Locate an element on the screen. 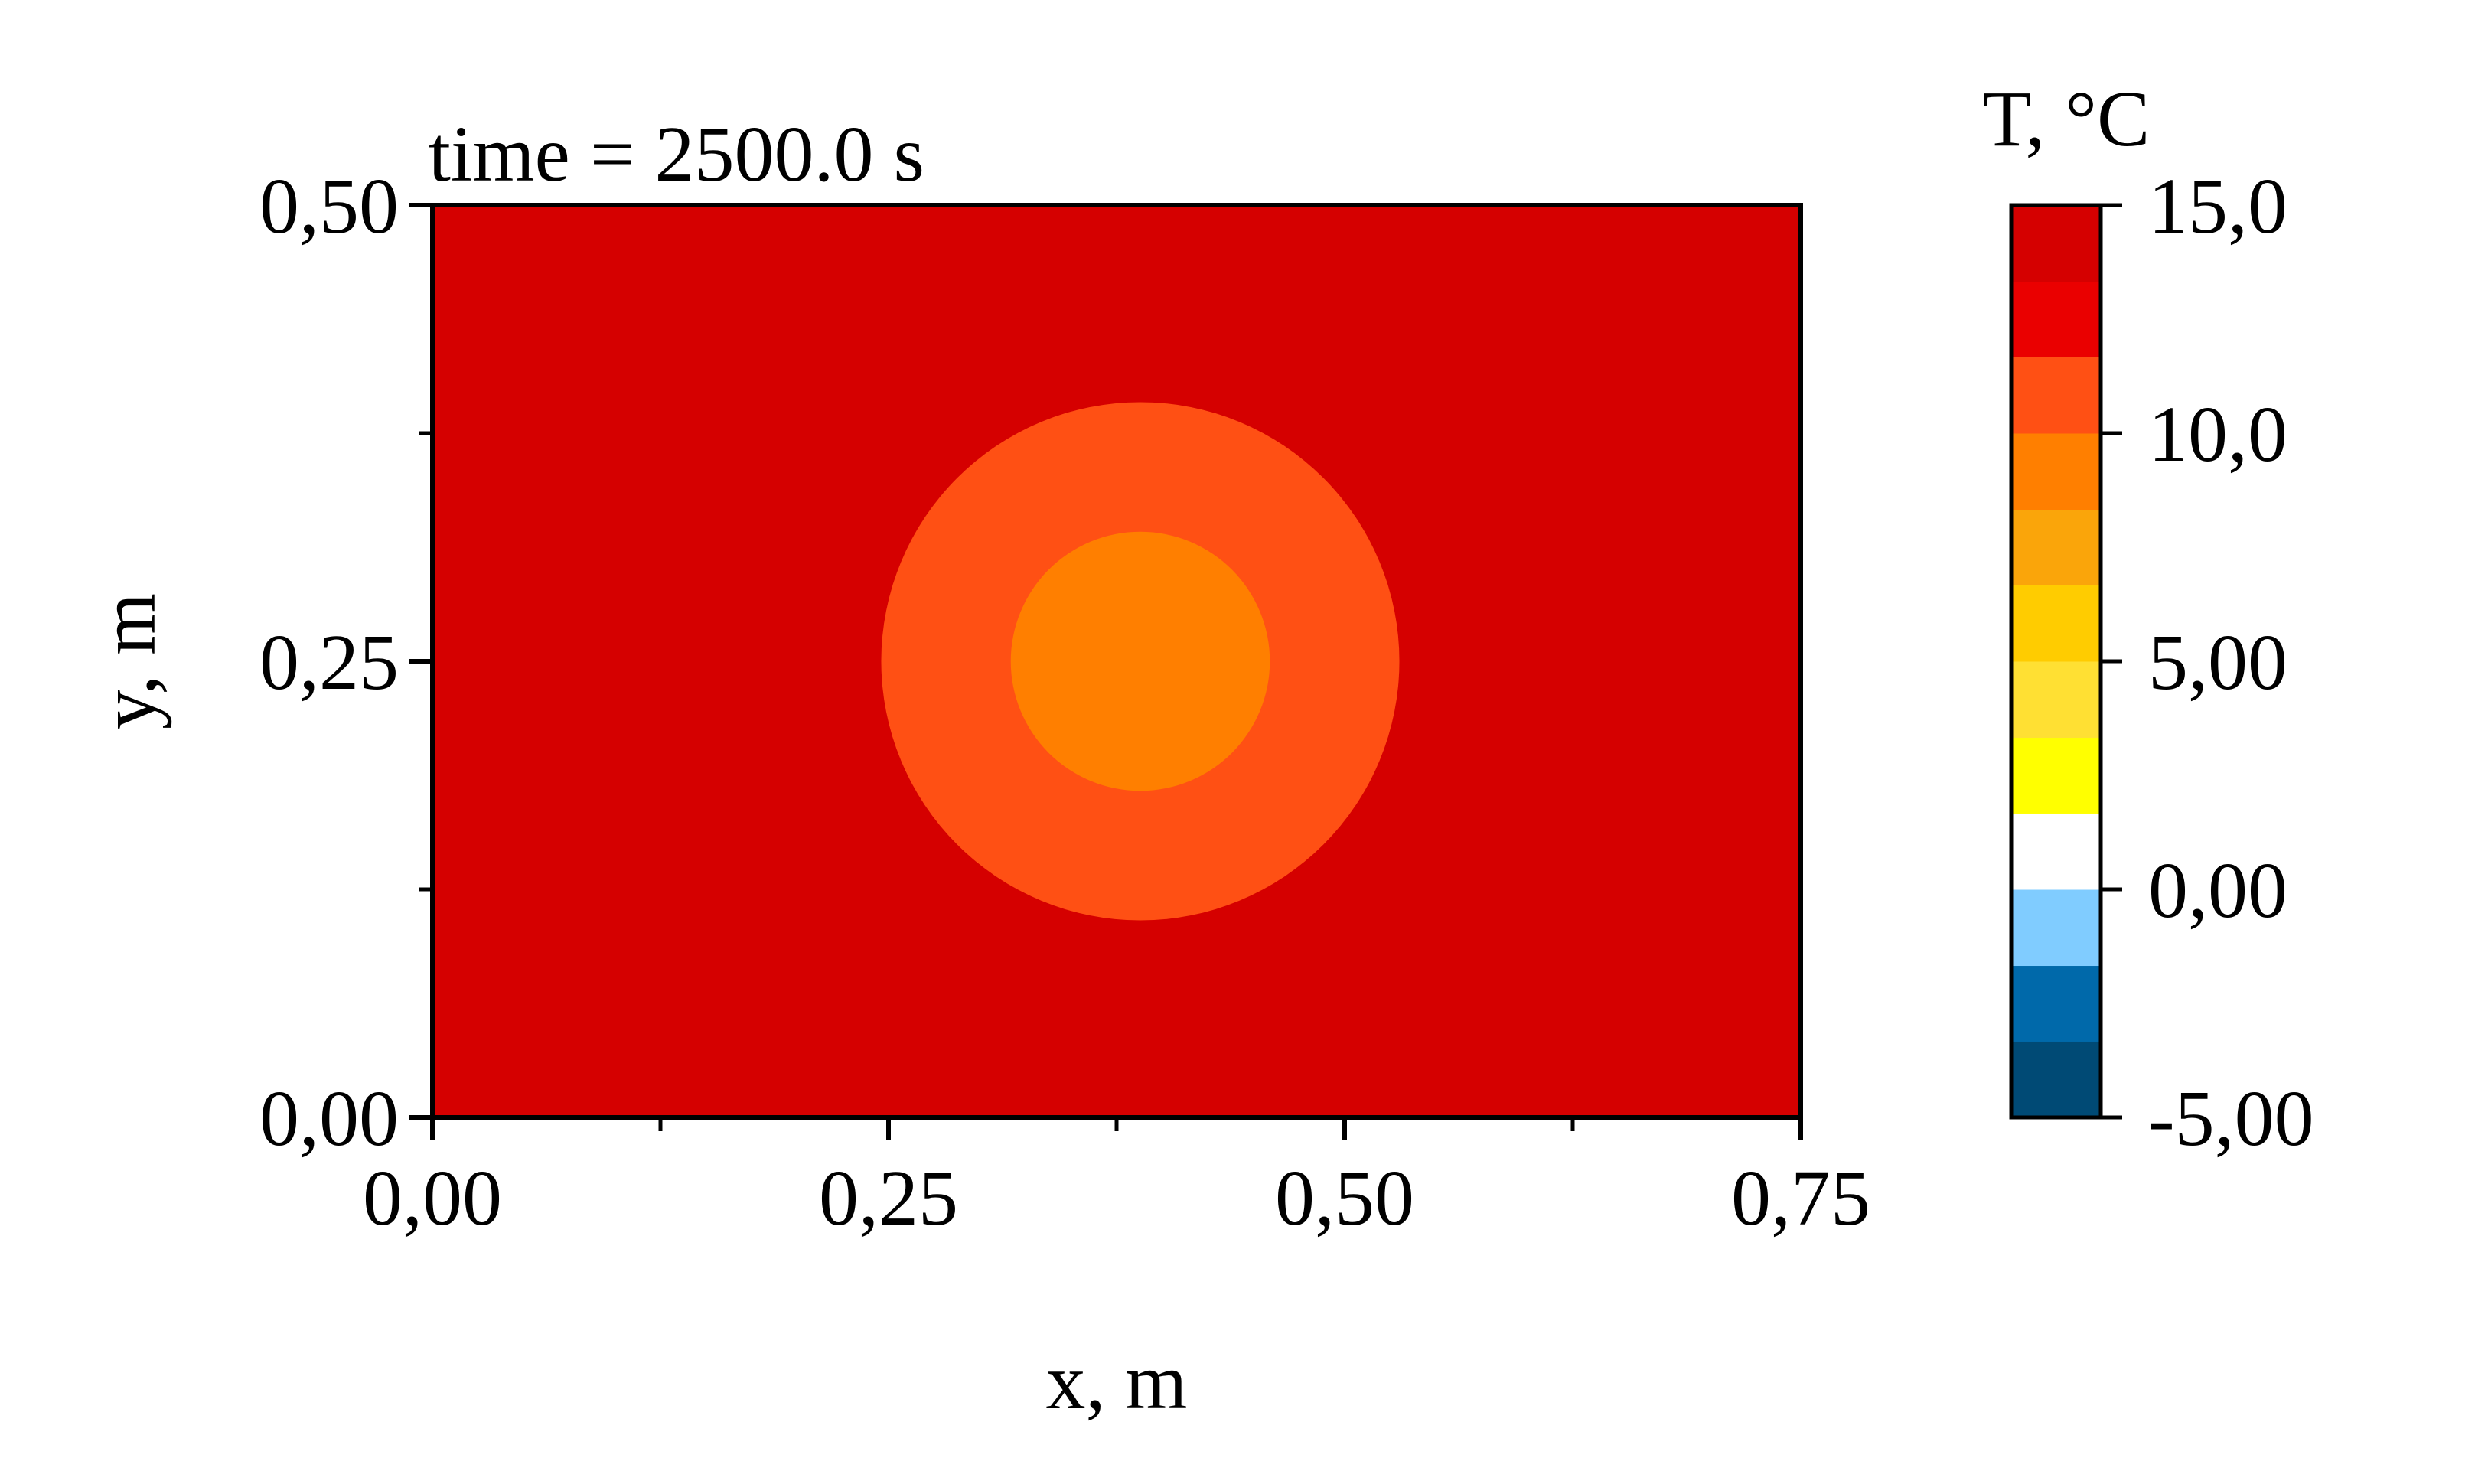 Image resolution: width=2475 pixels, height=1484 pixels. colorbar-title: T, °C is located at coordinates (2067, 119).